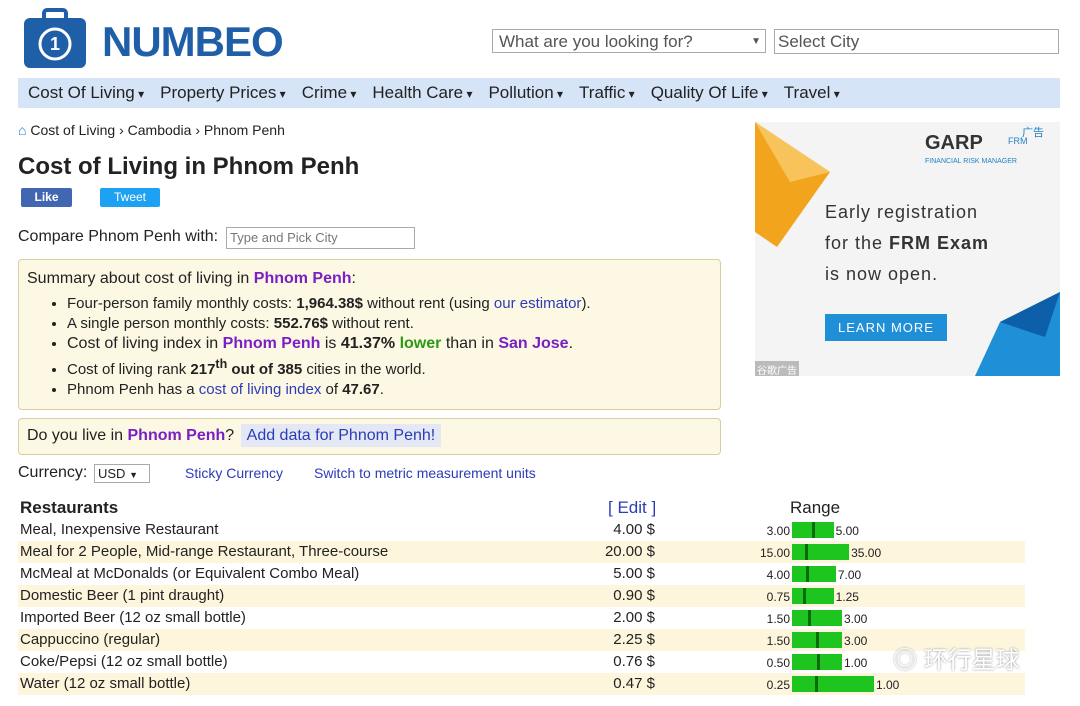  What do you see at coordinates (119, 529) in the screenshot?
I see `item-name: Meal, Inexpensive Restaurant` at bounding box center [119, 529].